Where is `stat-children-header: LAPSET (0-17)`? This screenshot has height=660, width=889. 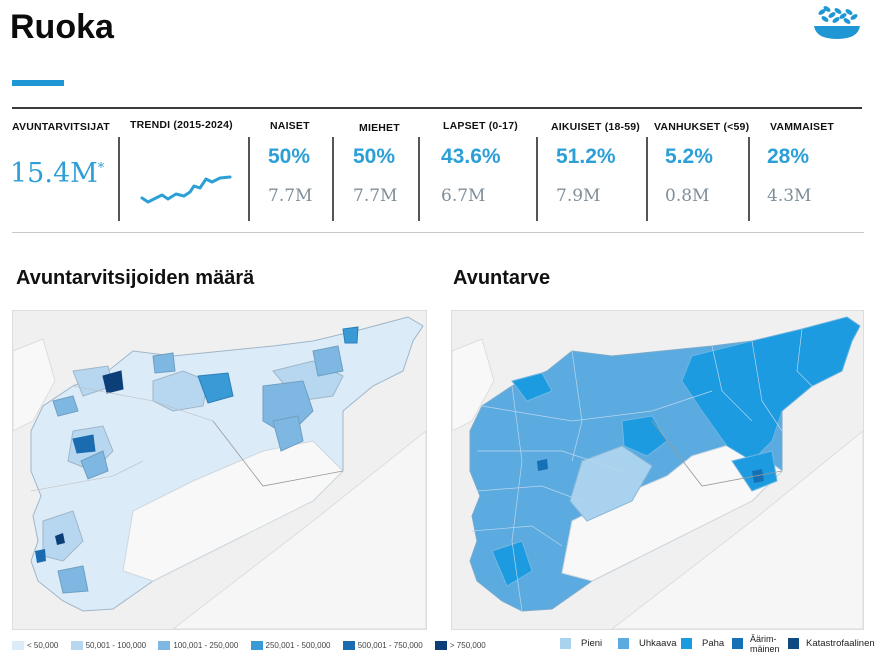 stat-children-header: LAPSET (0-17) is located at coordinates (480, 126).